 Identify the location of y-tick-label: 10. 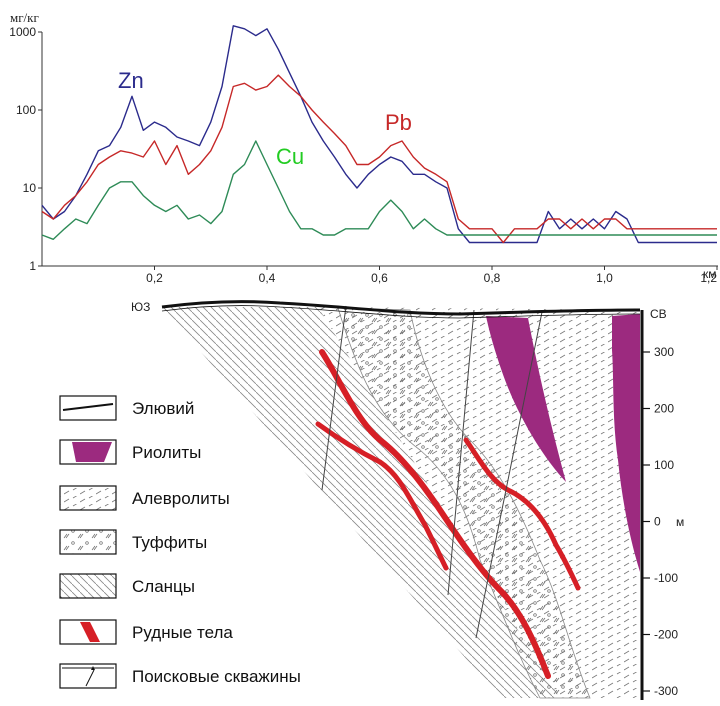
(30, 188).